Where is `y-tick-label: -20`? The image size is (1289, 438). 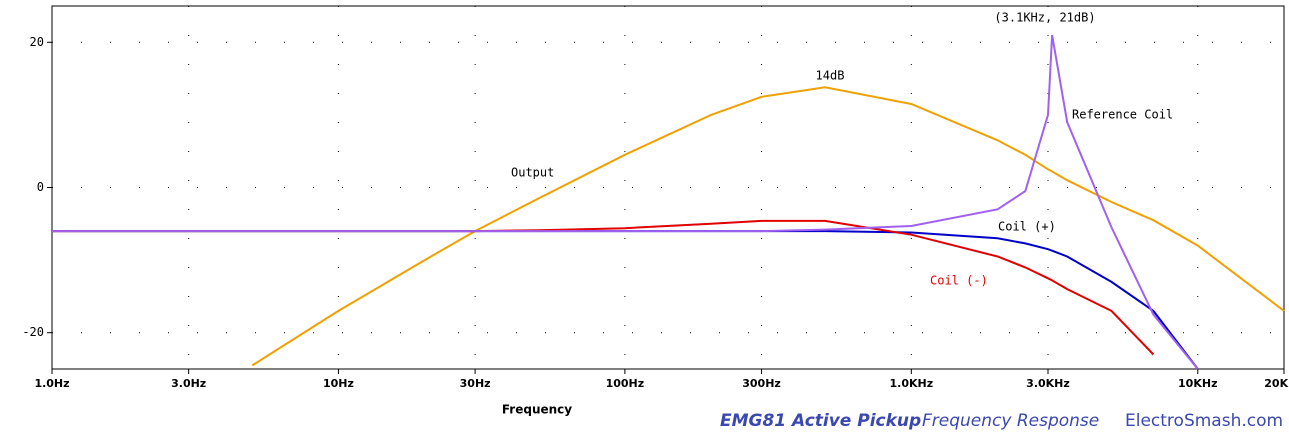 y-tick-label: -20 is located at coordinates (33, 332).